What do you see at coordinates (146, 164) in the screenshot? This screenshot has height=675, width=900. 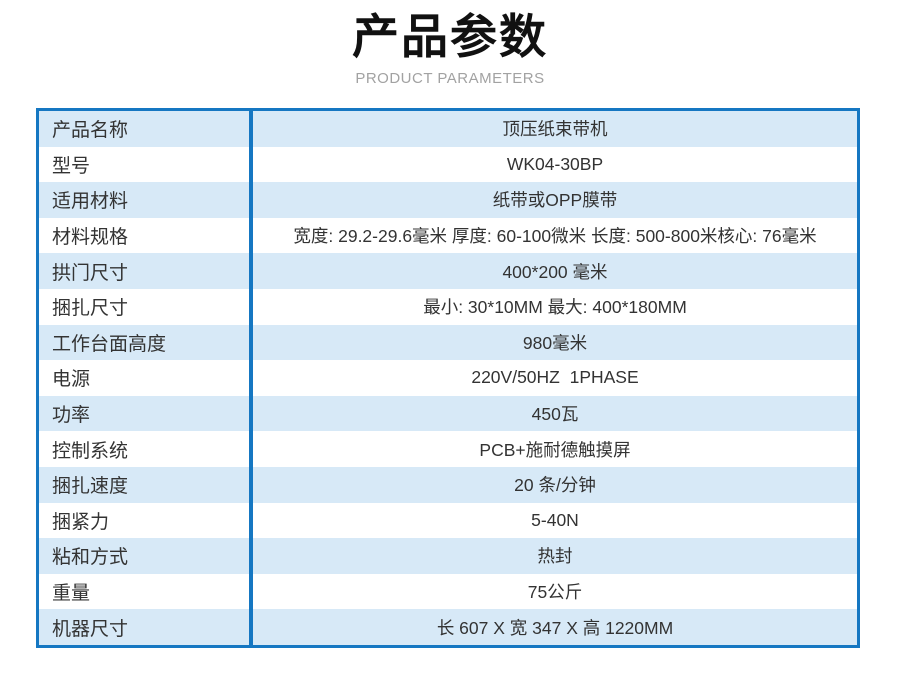 I see `param-name: 型号` at bounding box center [146, 164].